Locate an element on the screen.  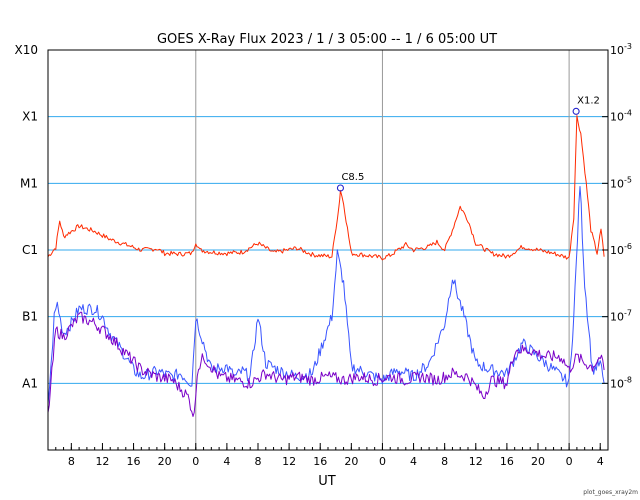
x-axis-title: UT is located at coordinates (327, 481).